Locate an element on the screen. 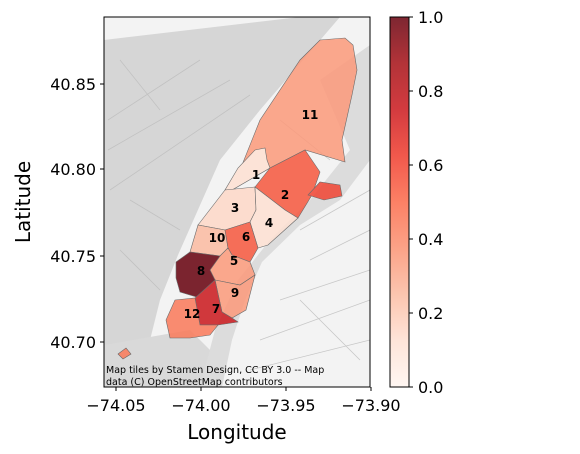  y-tick-marks is located at coordinates (102, 213).